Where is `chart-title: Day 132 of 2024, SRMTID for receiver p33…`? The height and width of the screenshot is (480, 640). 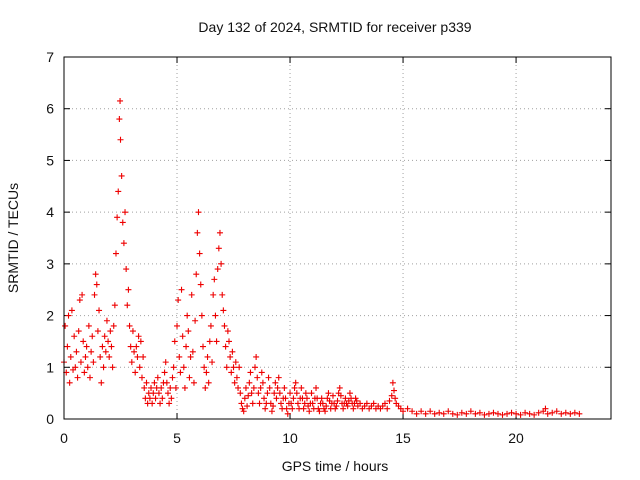
chart-title: Day 132 of 2024, SRMTID for receiver p33… is located at coordinates (334, 27).